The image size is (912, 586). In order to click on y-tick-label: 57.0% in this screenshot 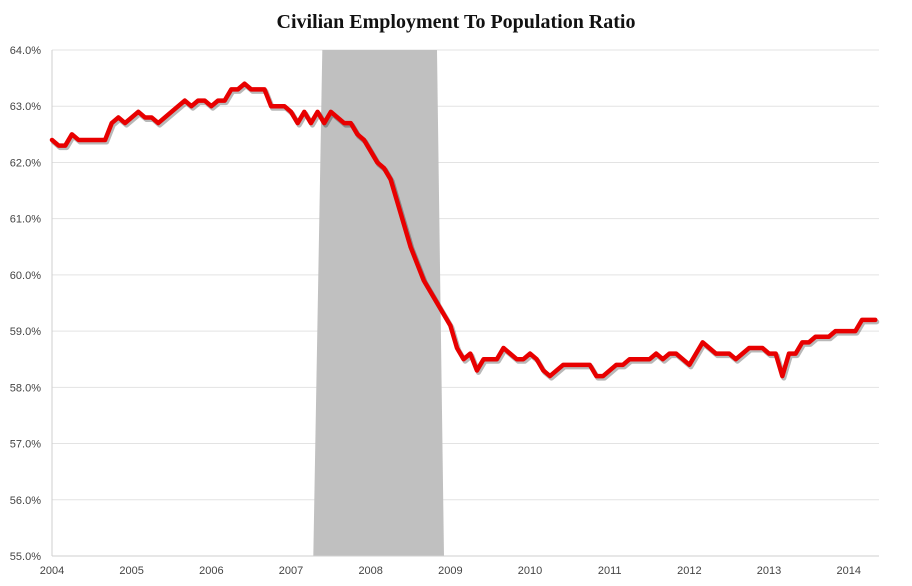, I will do `click(25, 445)`.